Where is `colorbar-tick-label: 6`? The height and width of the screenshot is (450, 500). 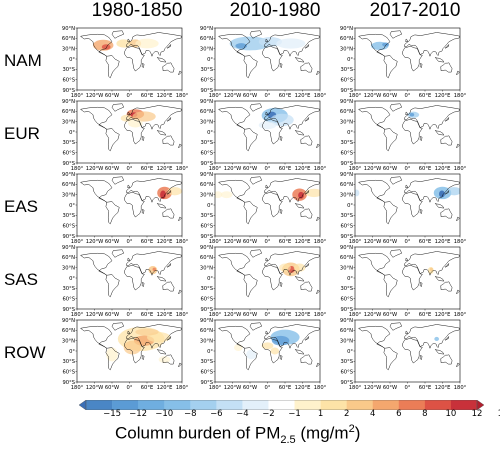 colorbar-tick-label: 6 is located at coordinates (399, 414).